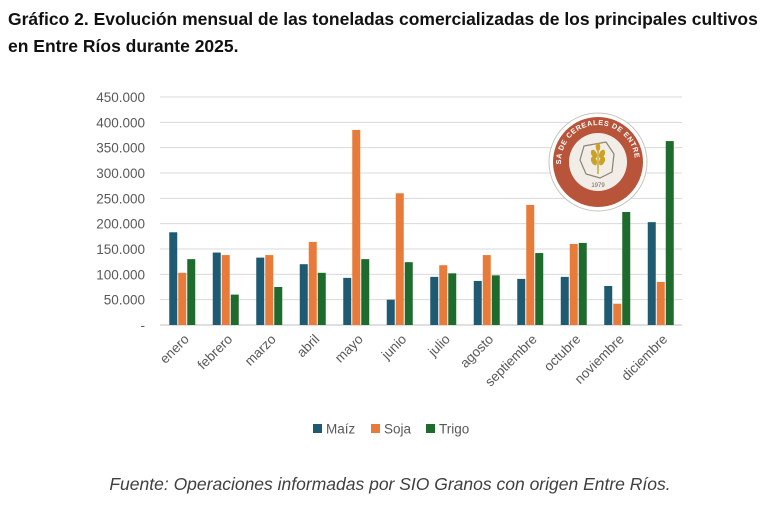 This screenshot has width=780, height=505. What do you see at coordinates (365, 292) in the screenshot?
I see `bar-trigo-mayo` at bounding box center [365, 292].